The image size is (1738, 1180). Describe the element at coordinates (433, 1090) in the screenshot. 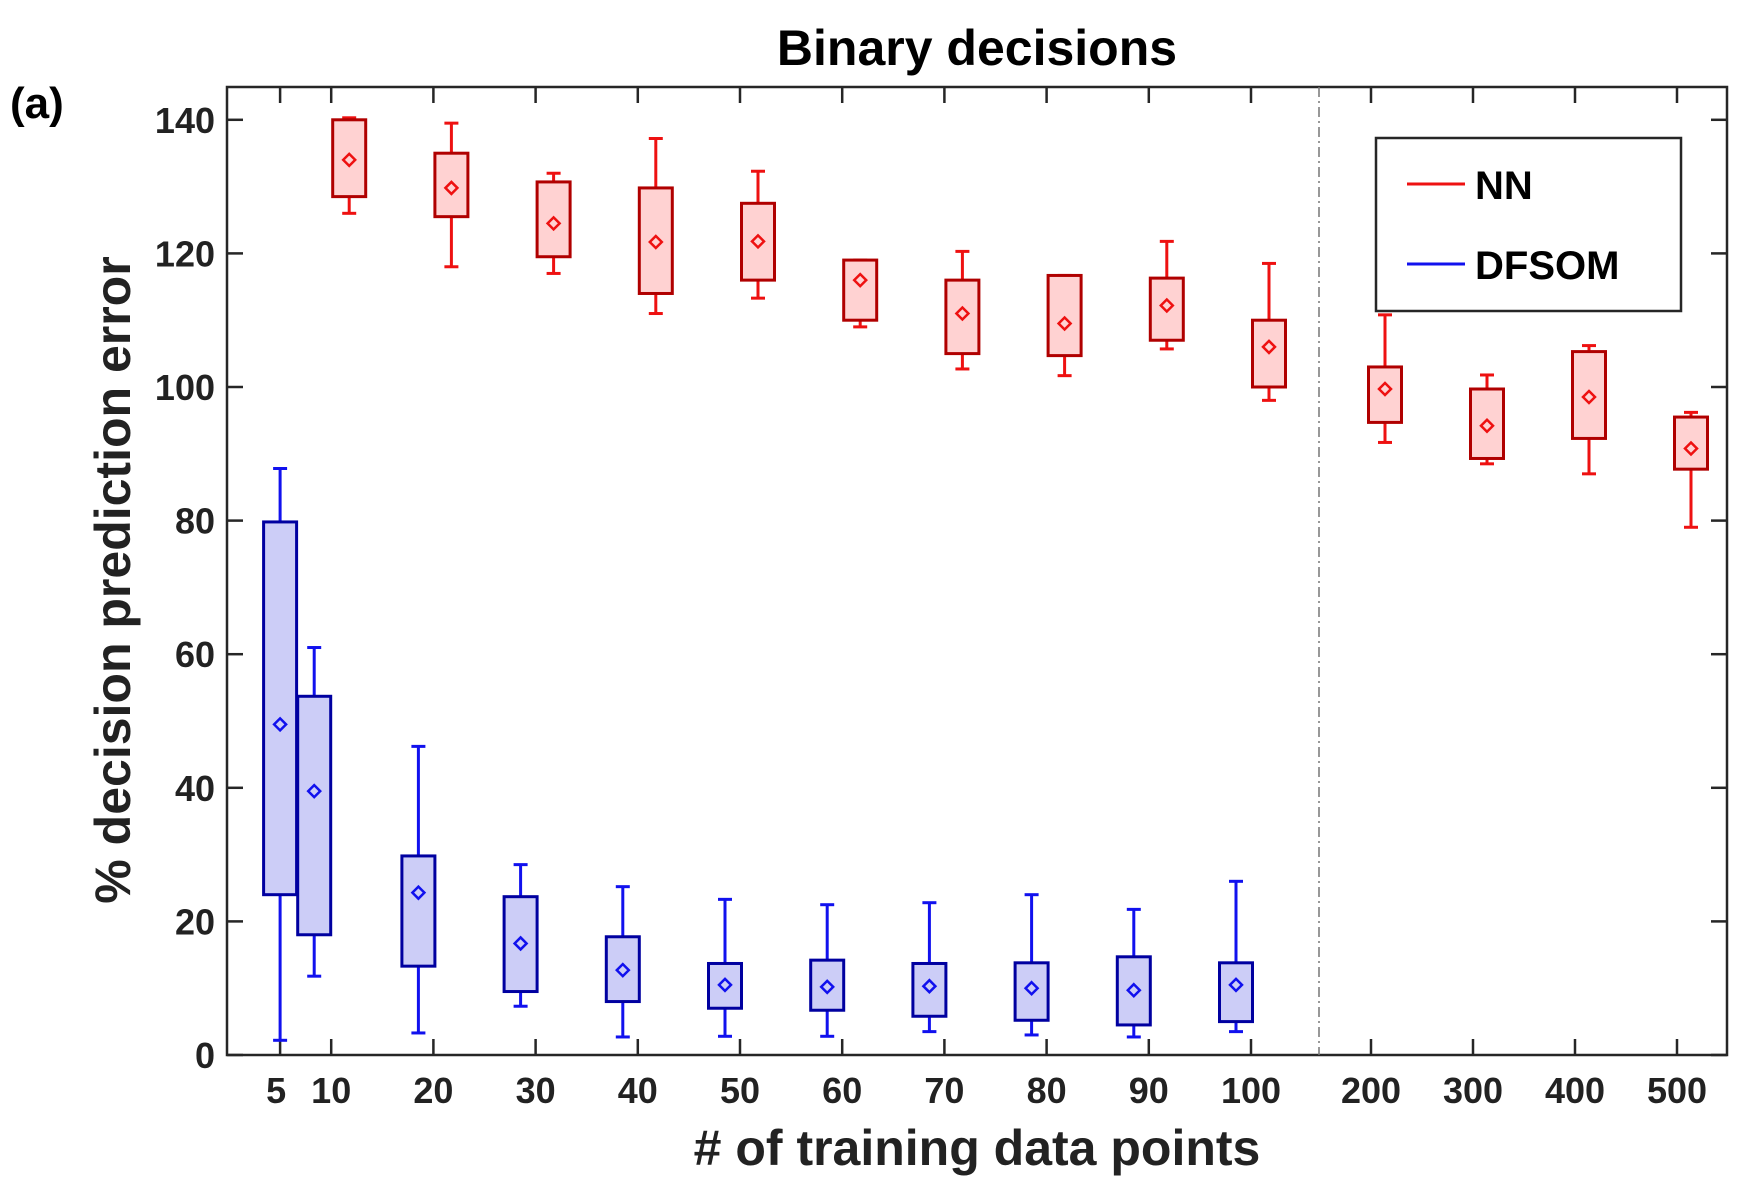

I see `x-tick-label: 20` at that location.